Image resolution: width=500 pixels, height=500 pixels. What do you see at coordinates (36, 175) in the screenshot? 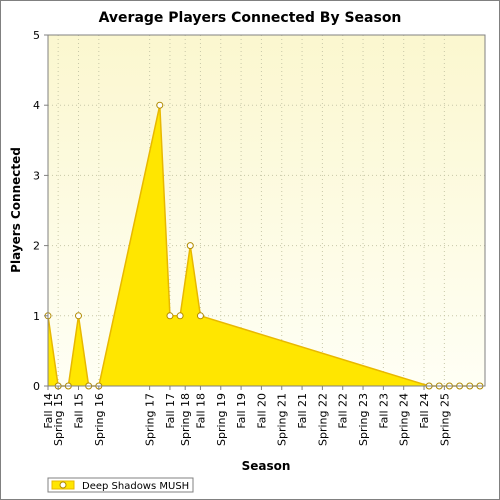
I see `y-tick-label: 3` at bounding box center [36, 175].